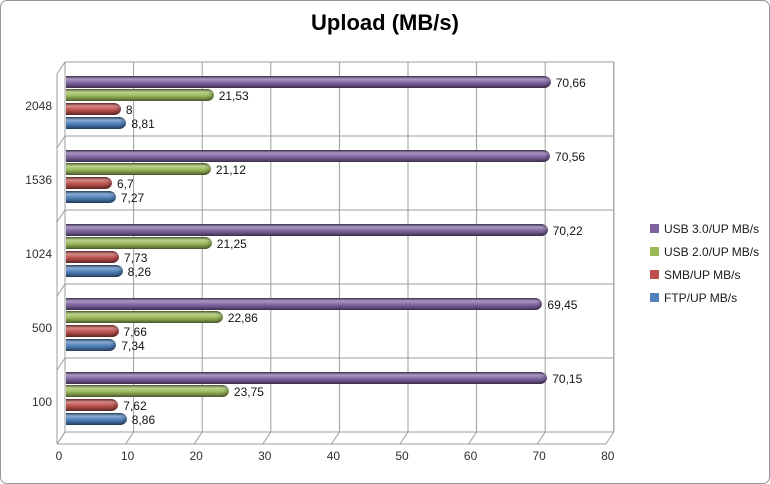 The image size is (770, 484). Describe the element at coordinates (712, 228) in the screenshot. I see `legend-label: USB 3.0/UP MB/s` at that location.